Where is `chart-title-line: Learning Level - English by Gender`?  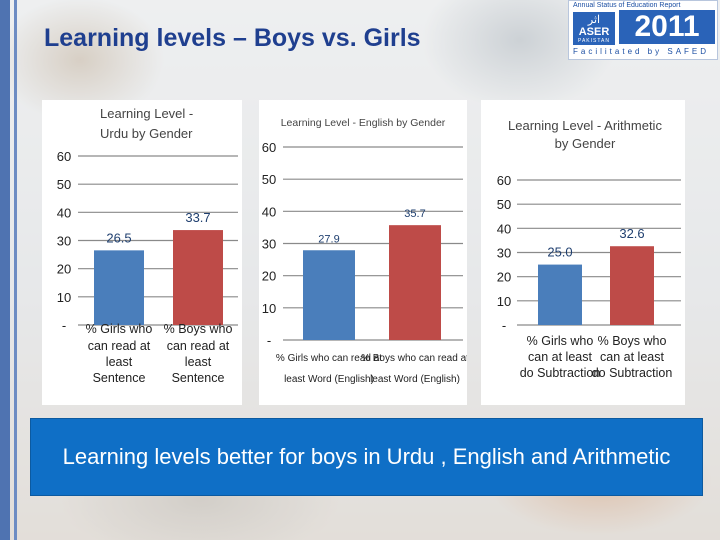
chart-title-line: Learning Level - English by Gender is located at coordinates (363, 123).